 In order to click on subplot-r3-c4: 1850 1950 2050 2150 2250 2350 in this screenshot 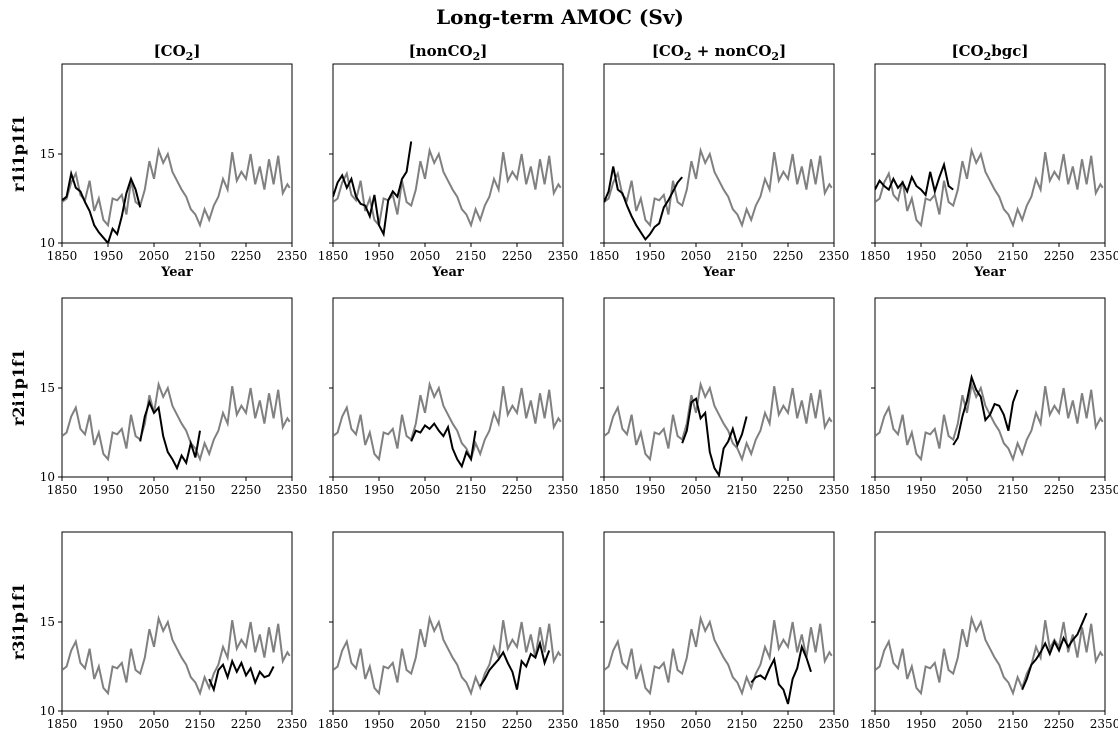, I will do `click(989, 631)`.